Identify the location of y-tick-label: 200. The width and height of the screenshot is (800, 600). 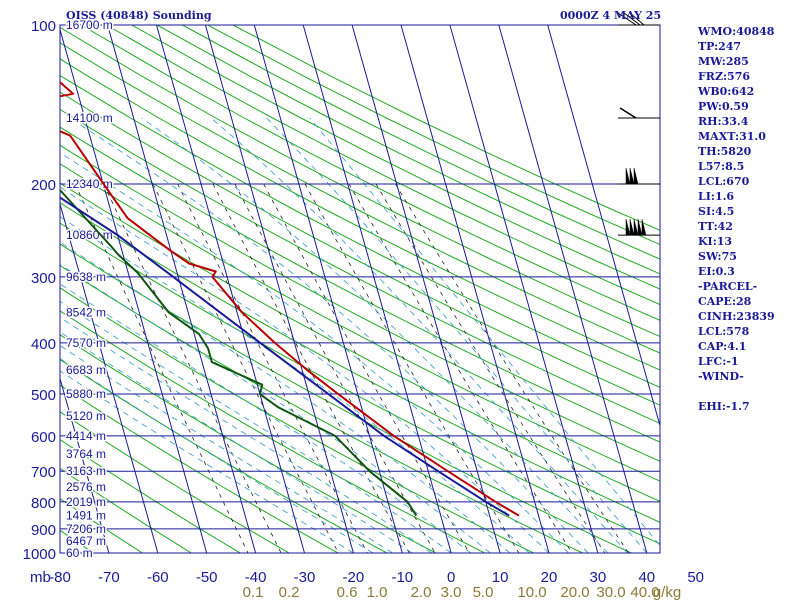
(43, 185).